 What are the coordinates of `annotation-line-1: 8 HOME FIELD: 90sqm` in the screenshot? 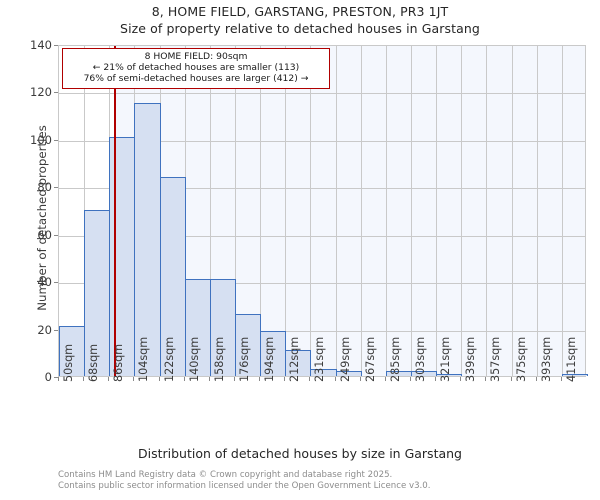 It's located at (196, 56).